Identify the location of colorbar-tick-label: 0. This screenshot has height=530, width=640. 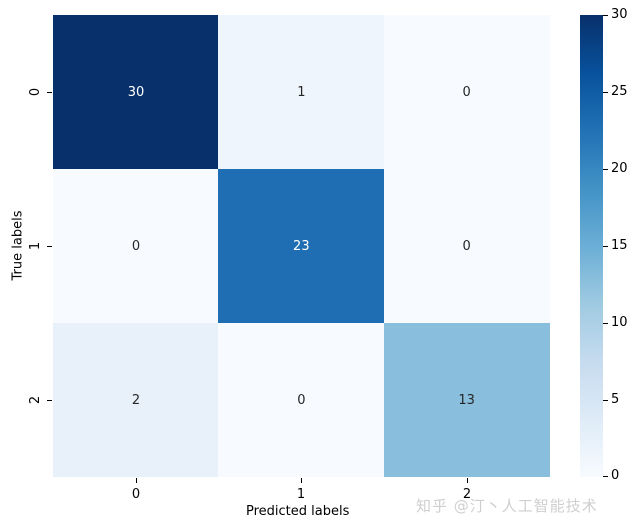
(615, 475).